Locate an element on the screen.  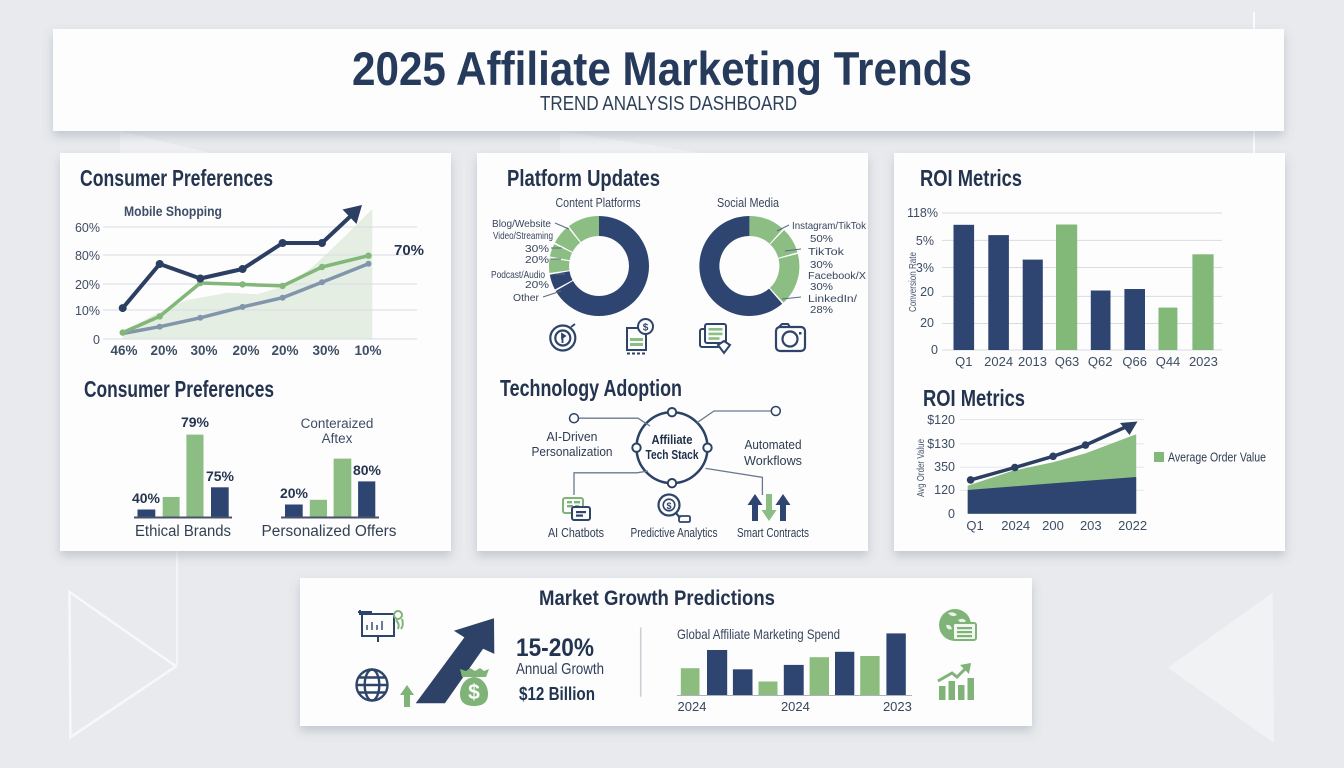
svg-text:2025 Affiliate Marketing Trend: 2025 Affiliate Marketing Trends is located at coordinates (662, 68).